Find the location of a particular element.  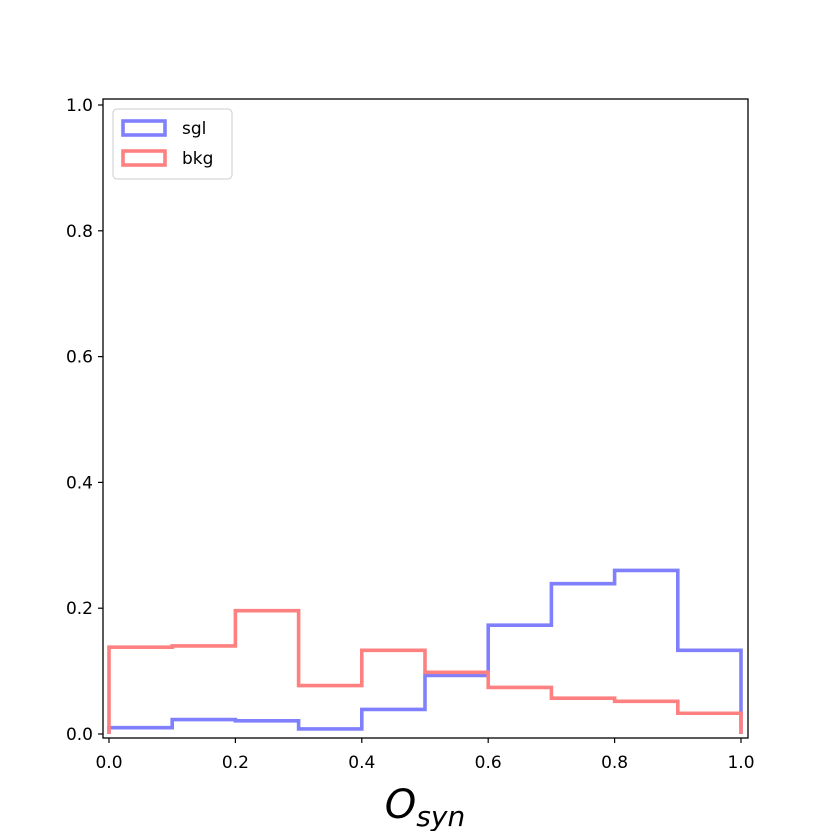

y-tick-label: 0.8 is located at coordinates (79, 232).